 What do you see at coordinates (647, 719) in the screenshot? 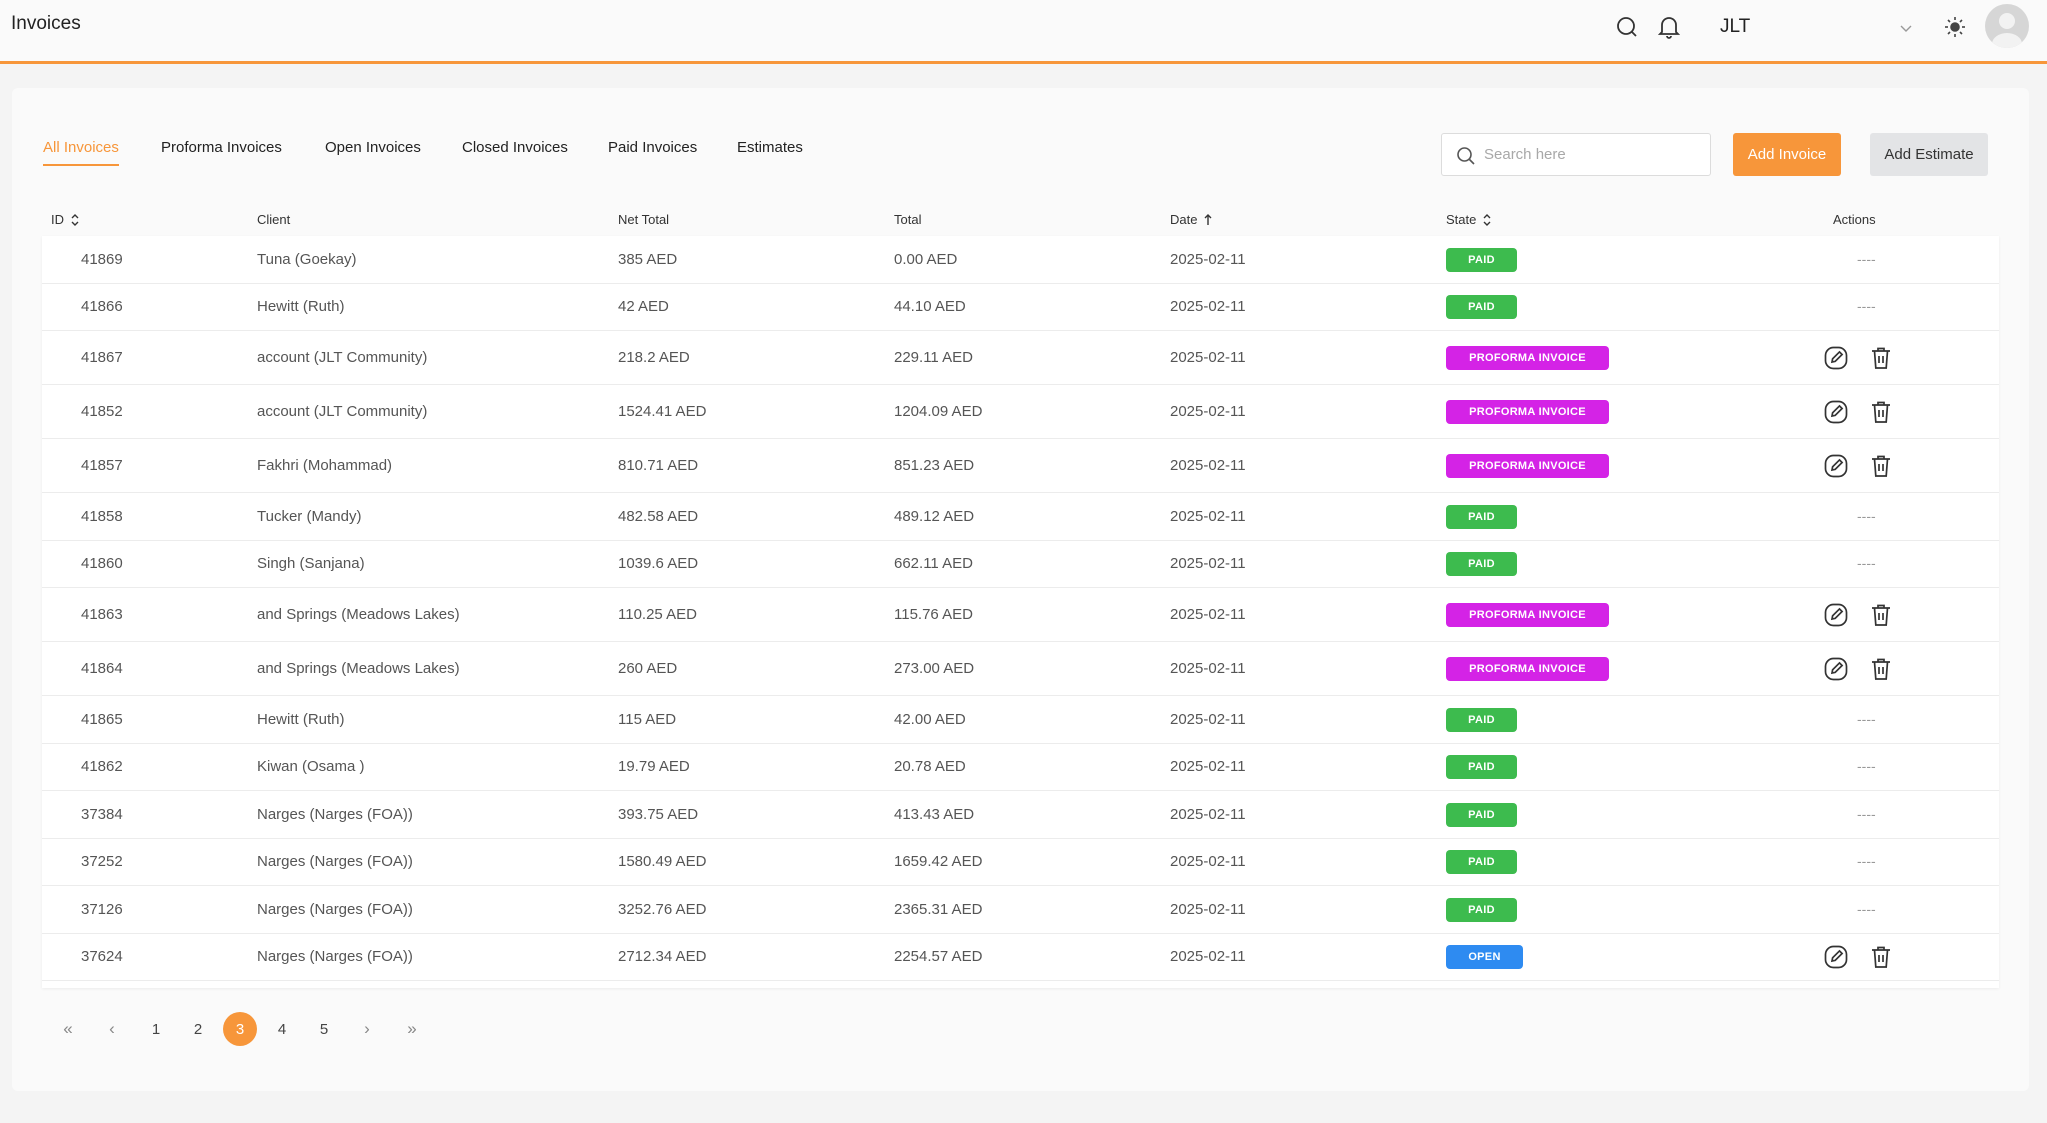
I see `net-total: 115 AED` at bounding box center [647, 719].